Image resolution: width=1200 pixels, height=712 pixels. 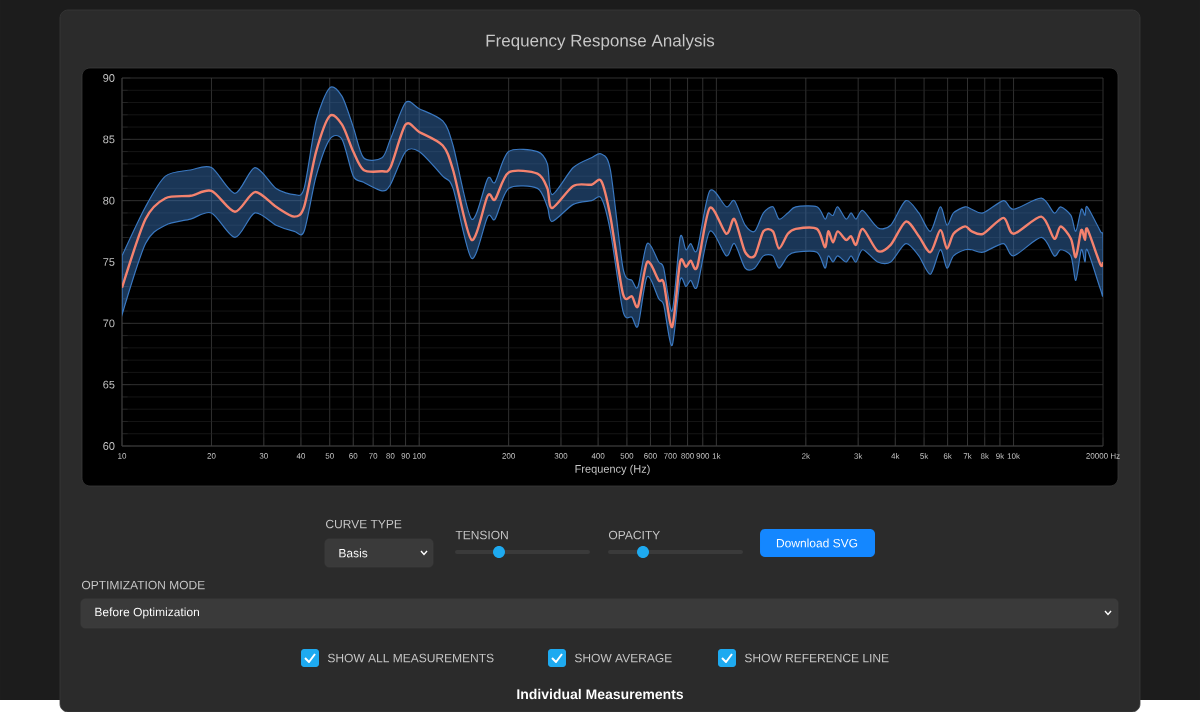 What do you see at coordinates (211, 455) in the screenshot?
I see `x-tick-label: 20` at bounding box center [211, 455].